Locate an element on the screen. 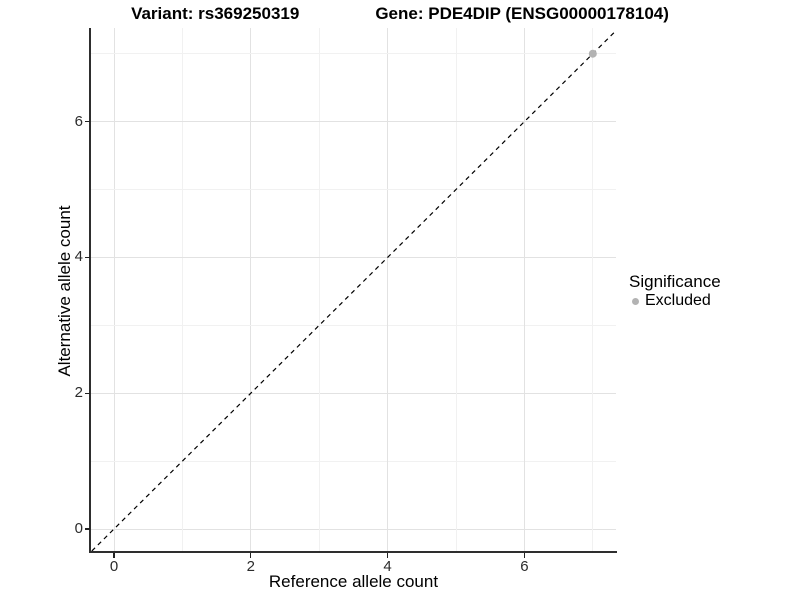 This screenshot has width=800, height=600. legend-item-excluded: Excluded is located at coordinates (675, 301).